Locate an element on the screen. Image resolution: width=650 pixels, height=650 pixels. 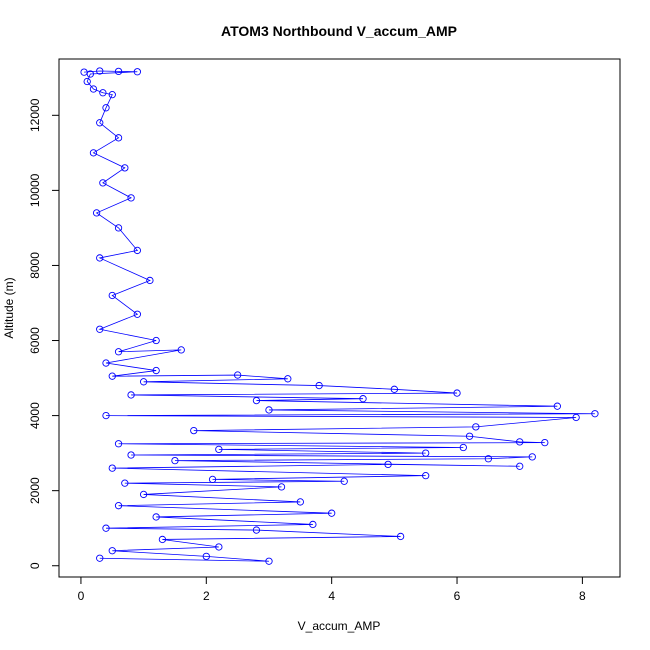
y-tick-label: 10000 is located at coordinates (35, 190).